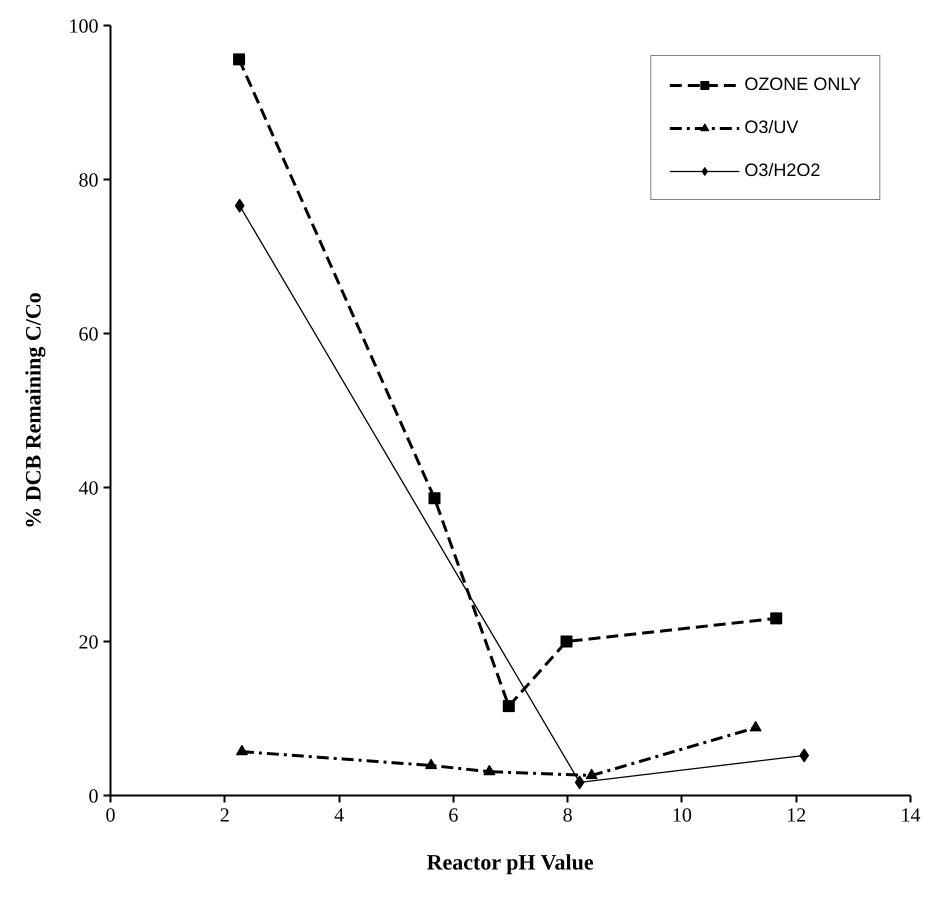 Image resolution: width=936 pixels, height=913 pixels. What do you see at coordinates (682, 815) in the screenshot?
I see `x-tick-label: 10` at bounding box center [682, 815].